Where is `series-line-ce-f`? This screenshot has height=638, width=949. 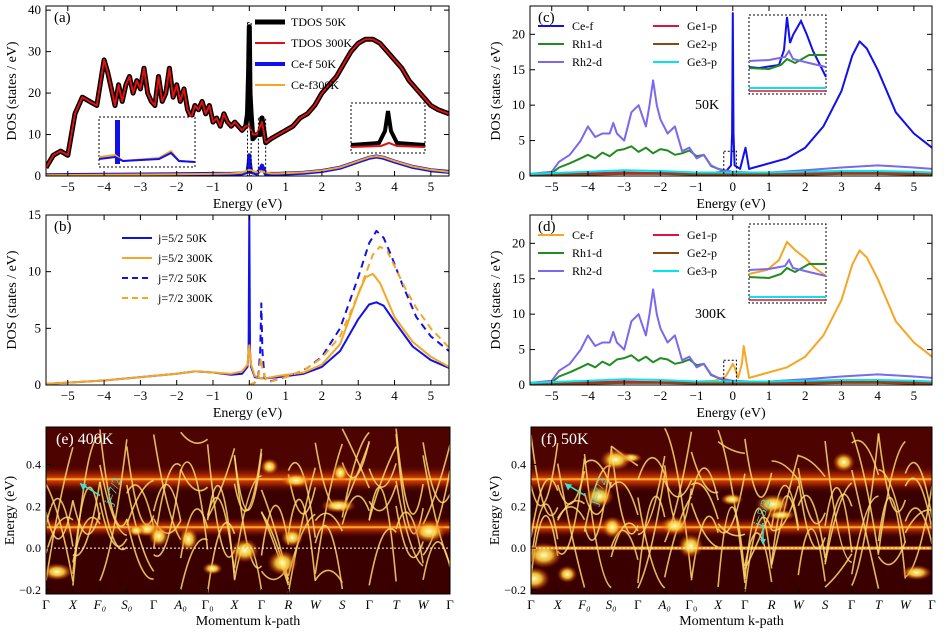 series-line-ce-f is located at coordinates (731, 317).